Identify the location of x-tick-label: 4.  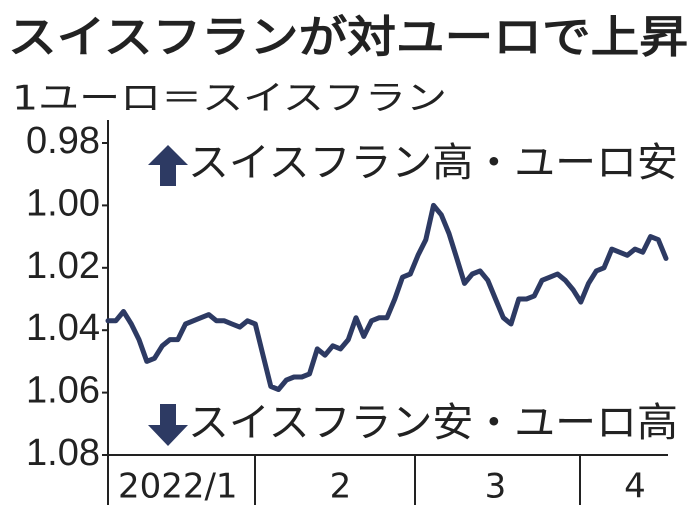
(635, 487).